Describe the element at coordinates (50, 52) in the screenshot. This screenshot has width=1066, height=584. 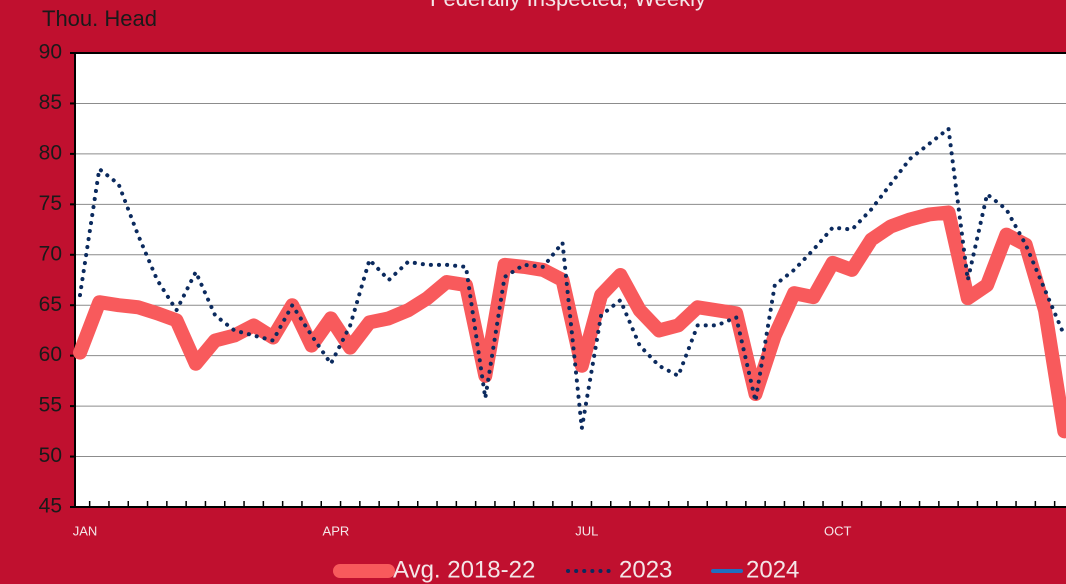
I see `y-tick-label: 90` at that location.